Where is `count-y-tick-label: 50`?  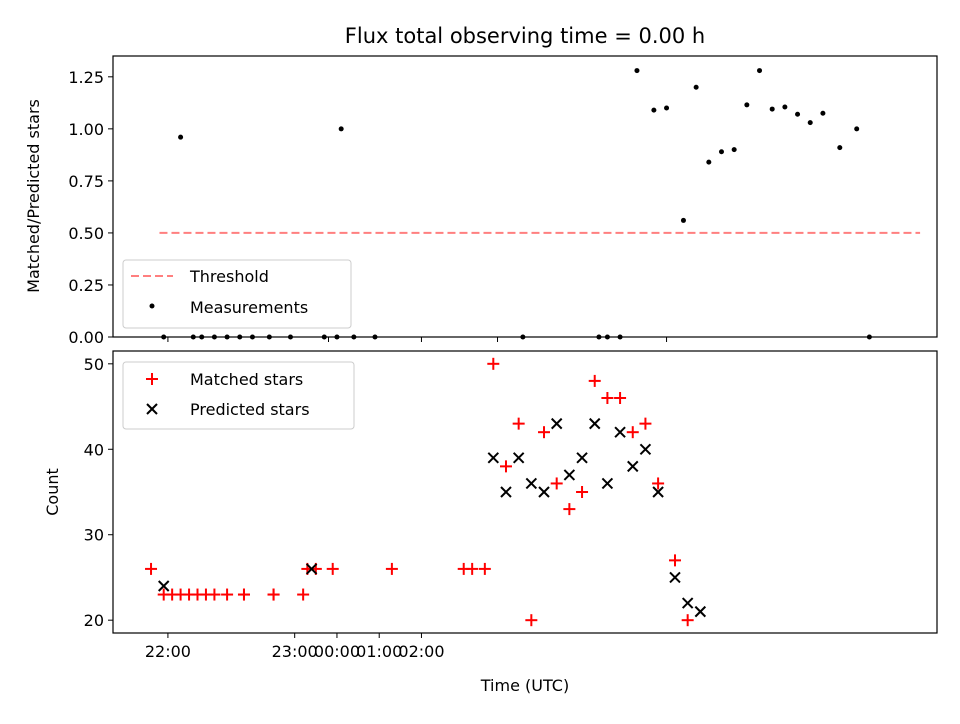 count-y-tick-label: 50 is located at coordinates (94, 364).